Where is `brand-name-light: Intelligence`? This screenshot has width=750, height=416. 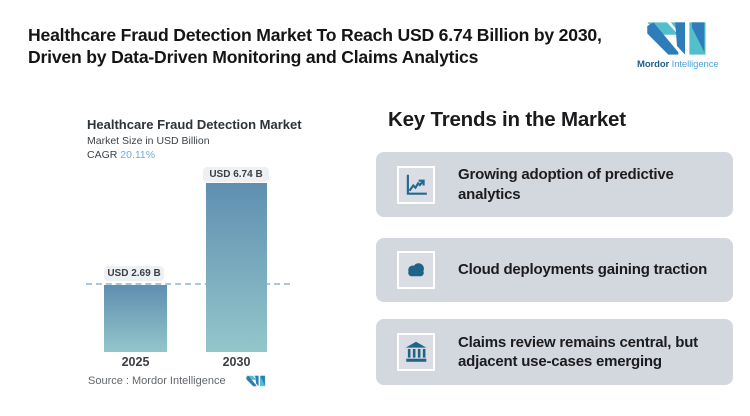
brand-name-light: Intelligence is located at coordinates (695, 64).